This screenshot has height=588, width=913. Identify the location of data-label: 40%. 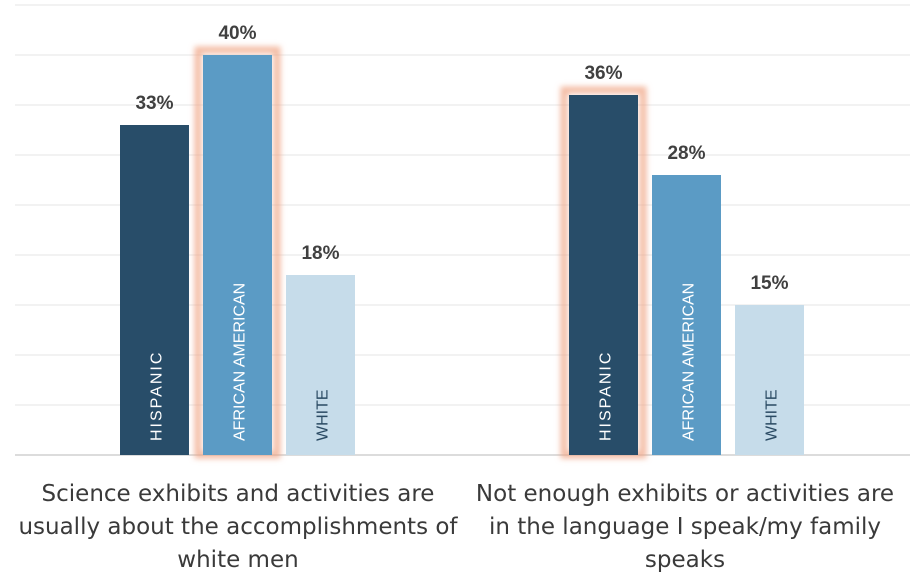
(237, 33).